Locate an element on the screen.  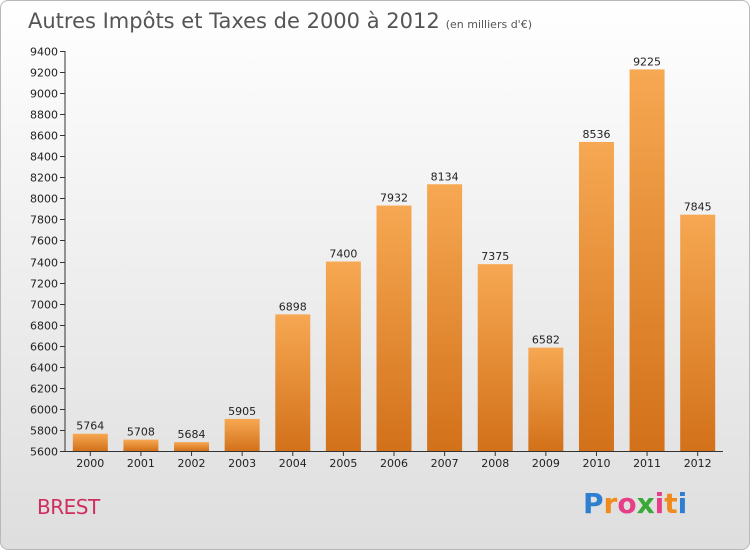
y-tick-label: 8600 is located at coordinates (44, 136).